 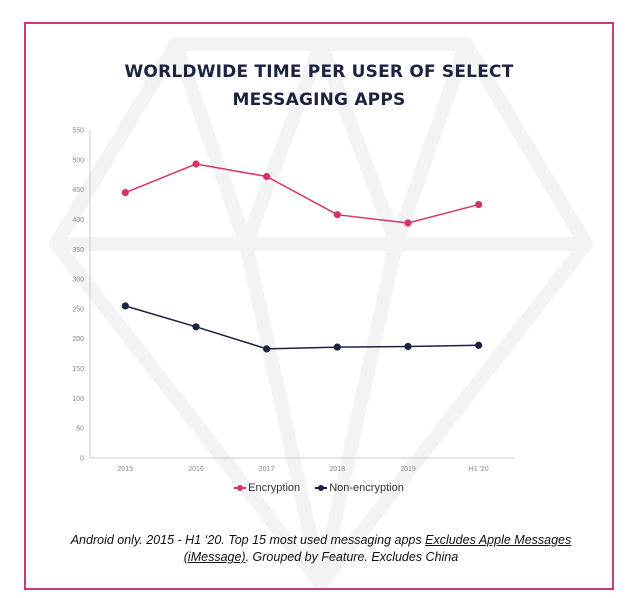 I want to click on x-tick-label: 2018, so click(x=338, y=469).